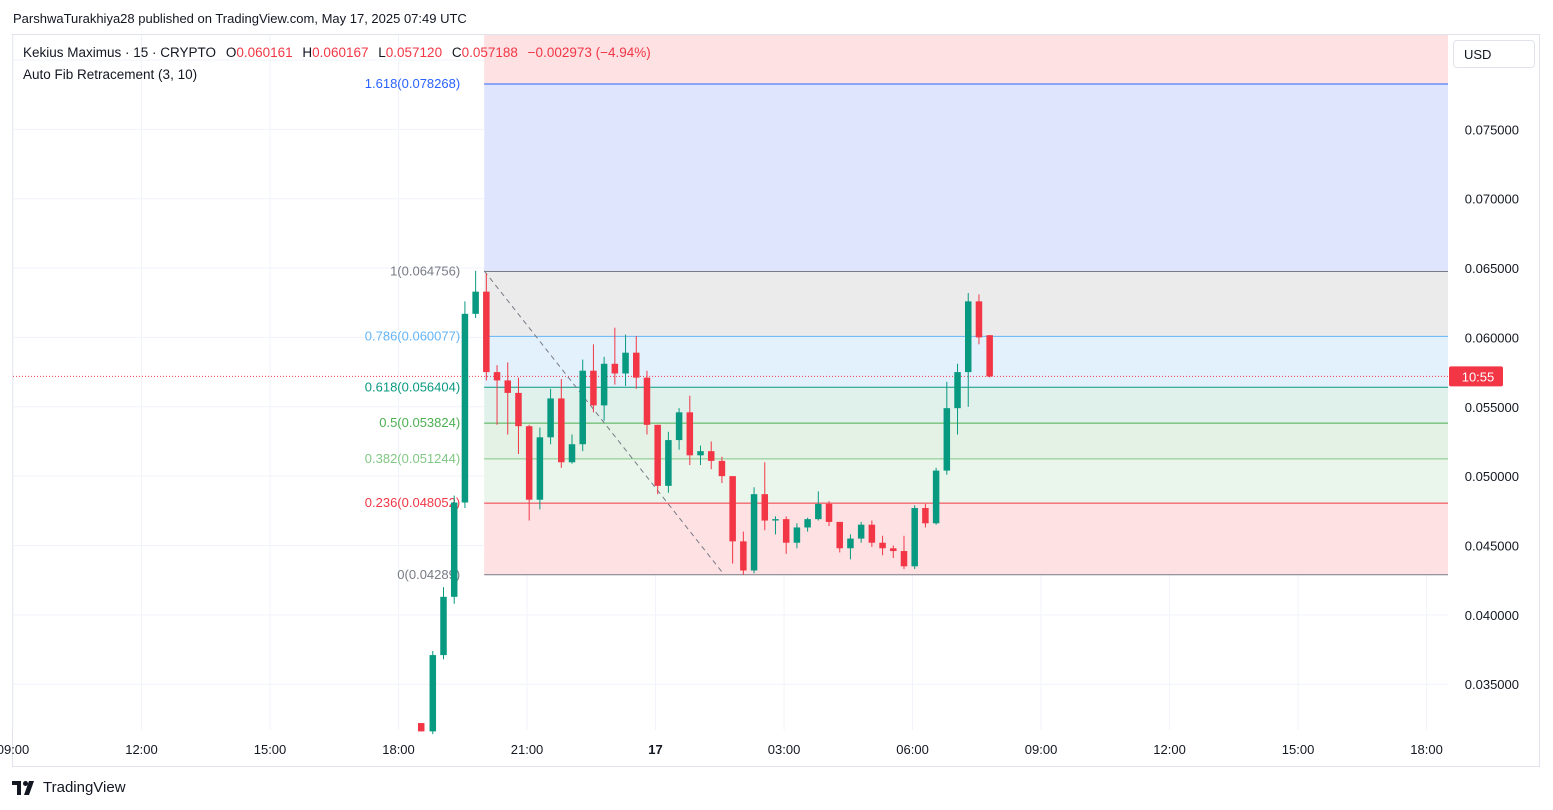 The height and width of the screenshot is (810, 1553). I want to click on fib-zone-0.382, so click(966, 481).